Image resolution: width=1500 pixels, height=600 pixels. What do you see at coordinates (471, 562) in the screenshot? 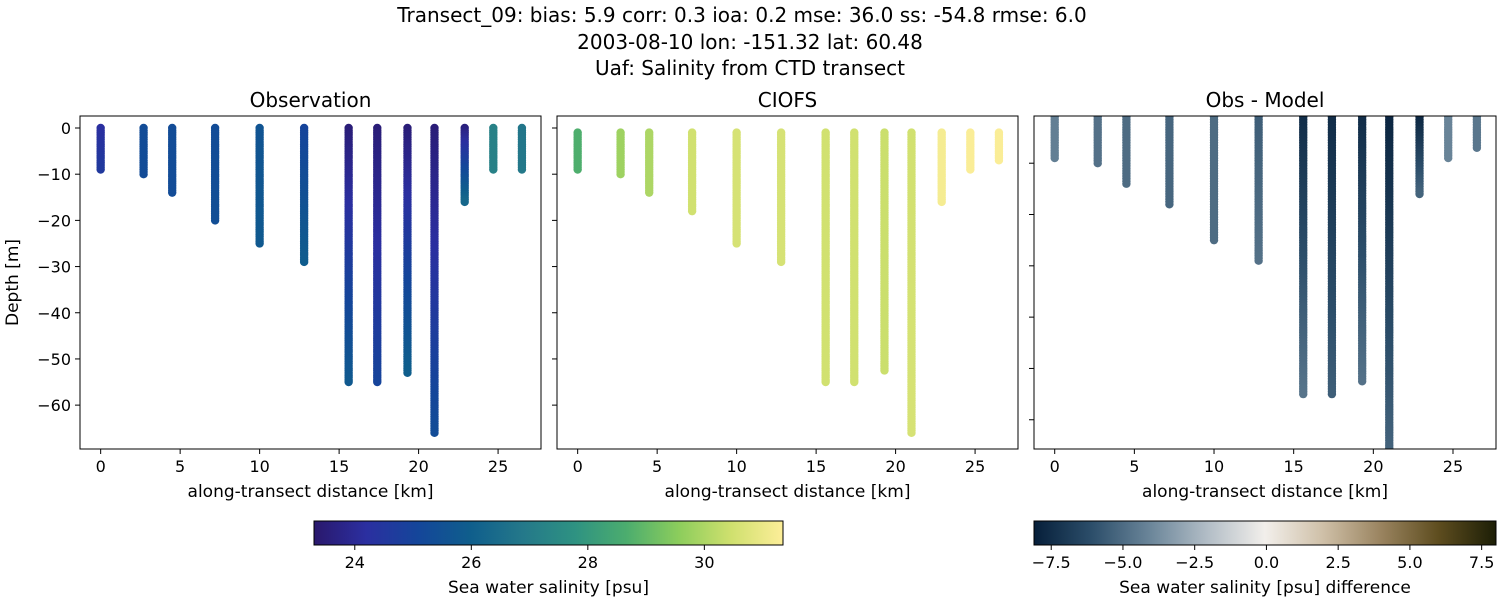
I see `colorbar-tick-label: 26` at bounding box center [471, 562].